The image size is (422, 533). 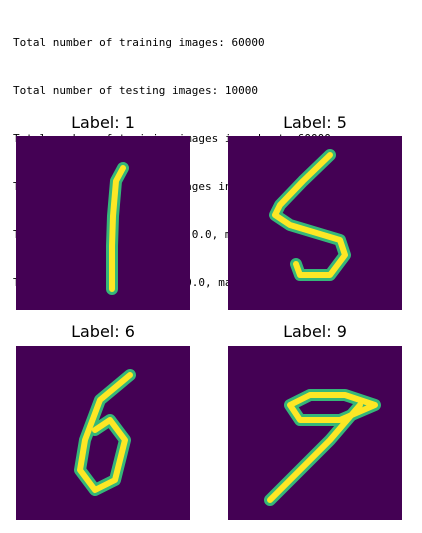 I want to click on output-line: Total number of testing images: 10000, so click(x=136, y=90).